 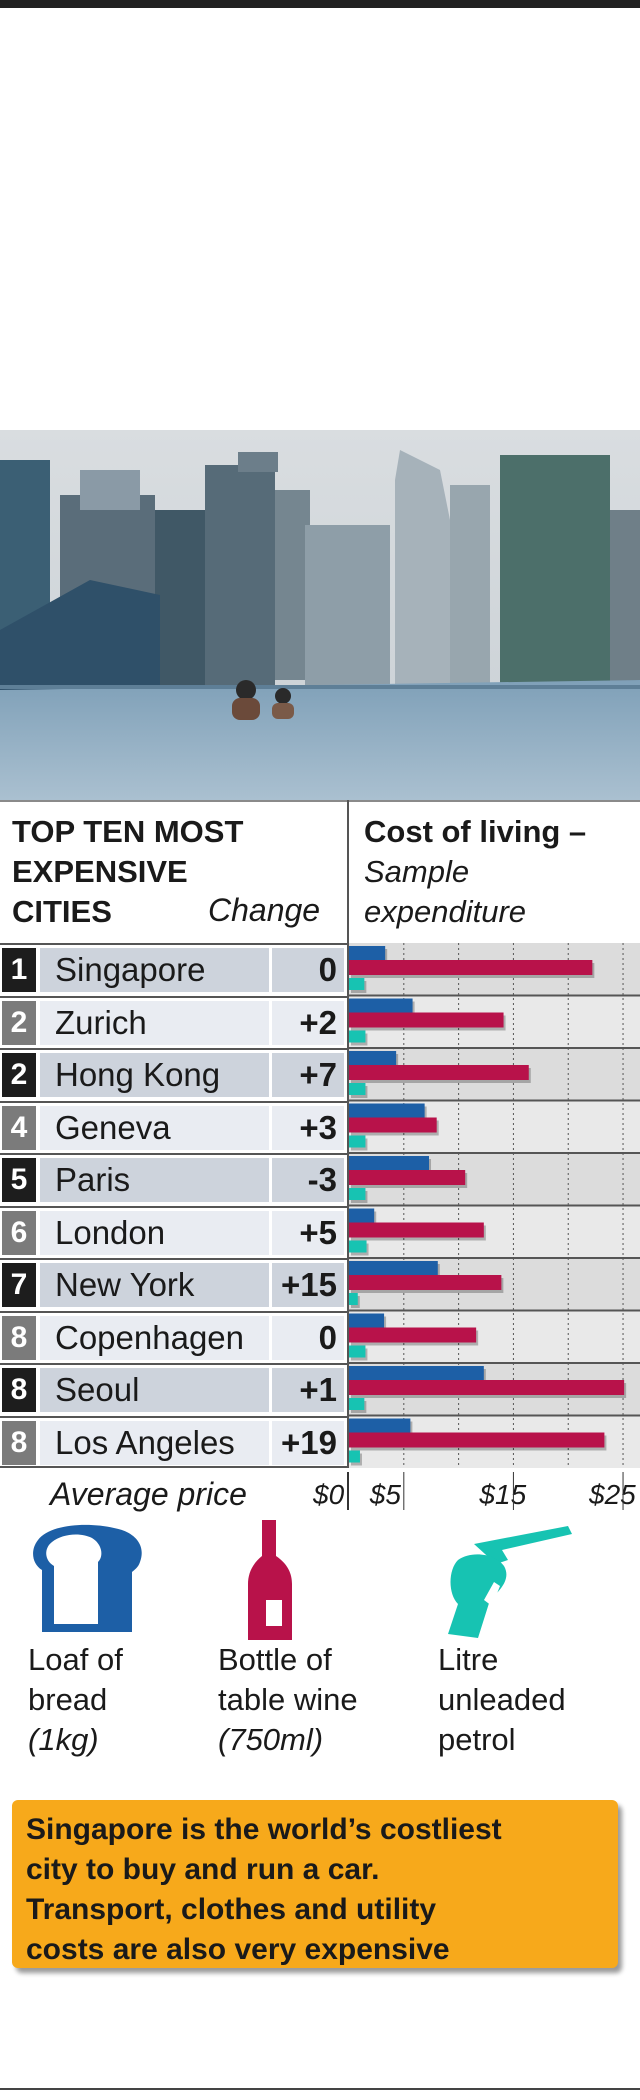 I want to click on legend-bread: Loaf of bread (1kg), so click(x=128, y=1640).